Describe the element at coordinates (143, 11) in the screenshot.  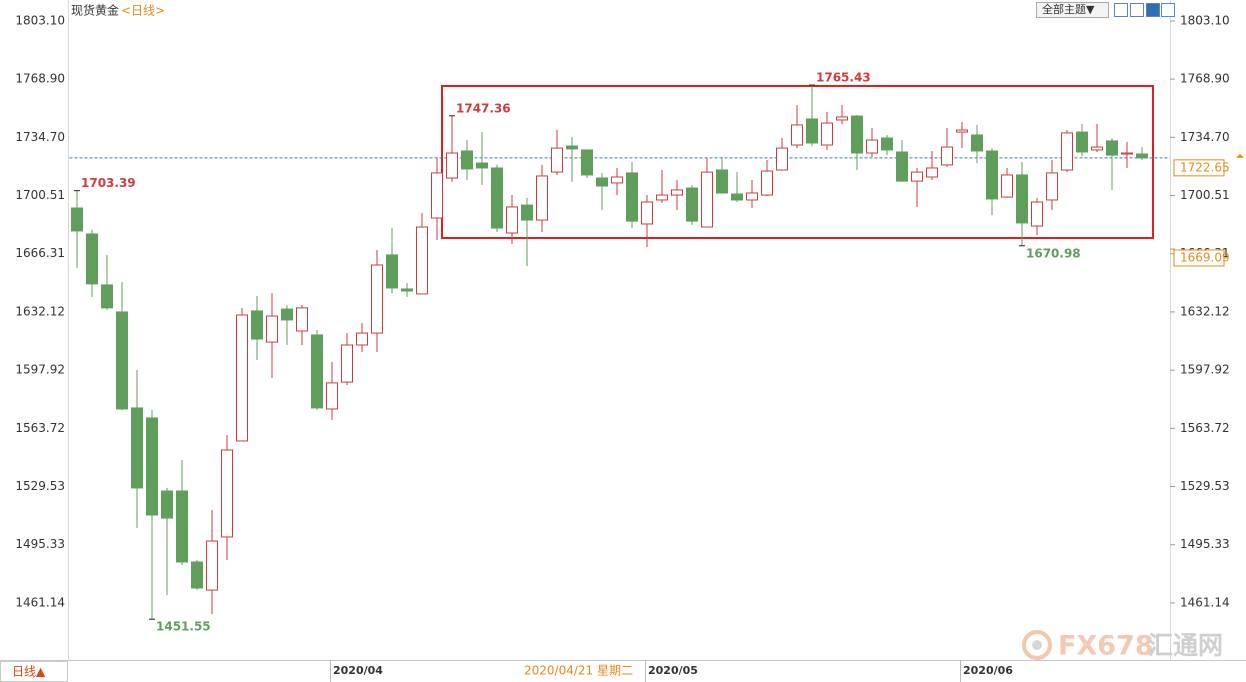
I see `period-label: <日线>` at that location.